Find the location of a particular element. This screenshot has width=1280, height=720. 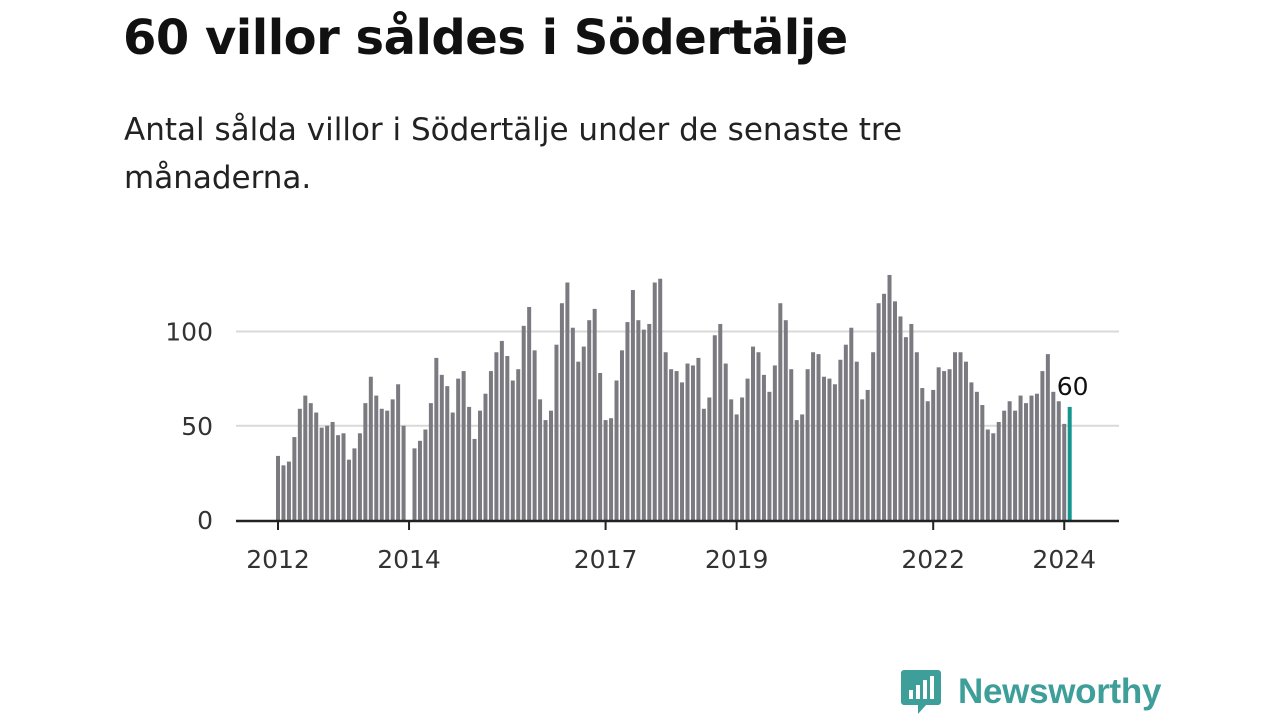

x-tick-label: 2024 is located at coordinates (1064, 559).